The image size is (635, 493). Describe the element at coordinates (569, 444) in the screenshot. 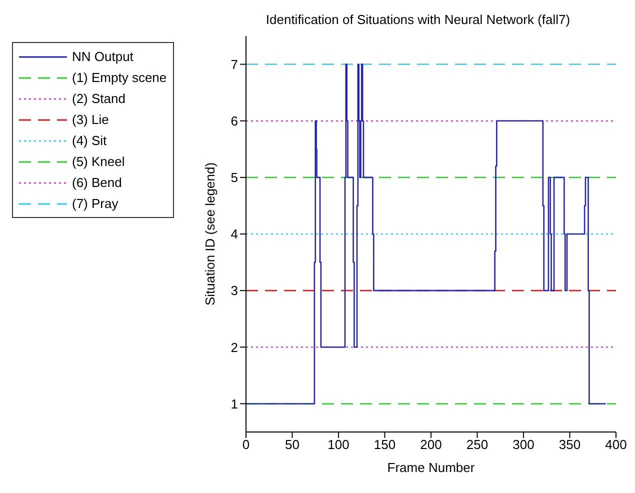

I see `x-tick-label: 350` at that location.